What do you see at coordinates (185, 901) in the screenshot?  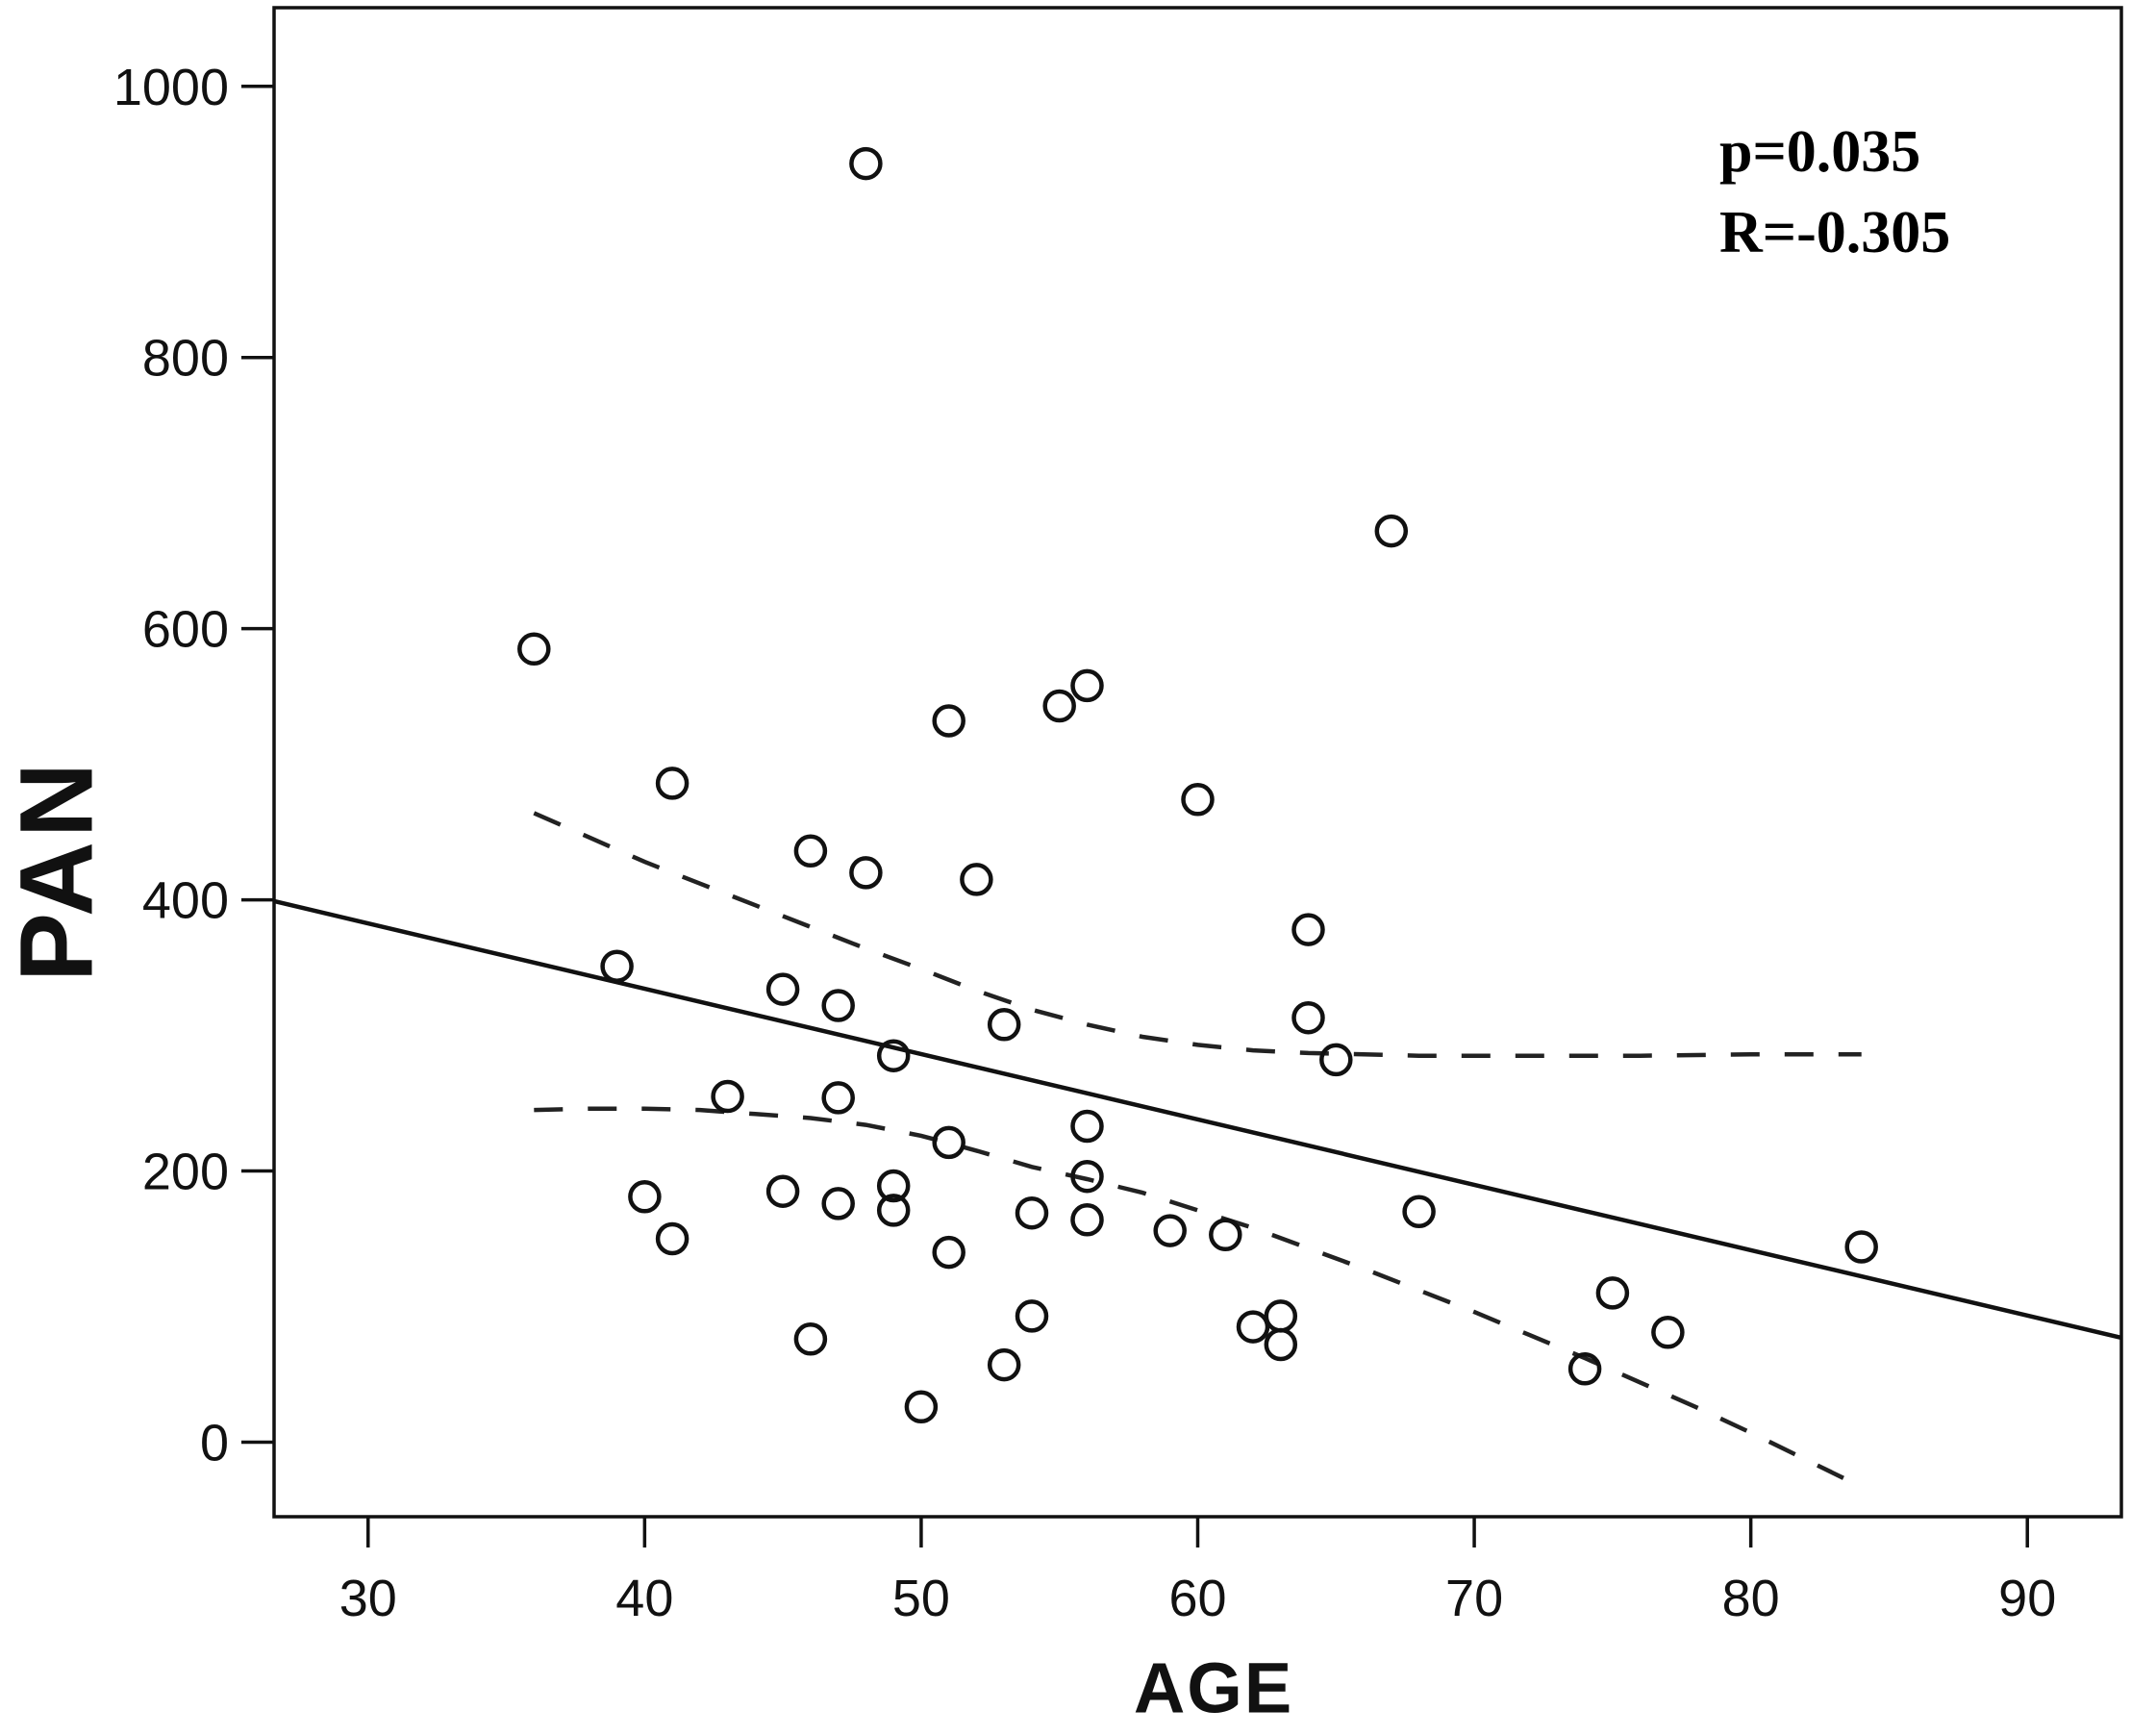 I see `y-tick-label: 400` at bounding box center [185, 901].